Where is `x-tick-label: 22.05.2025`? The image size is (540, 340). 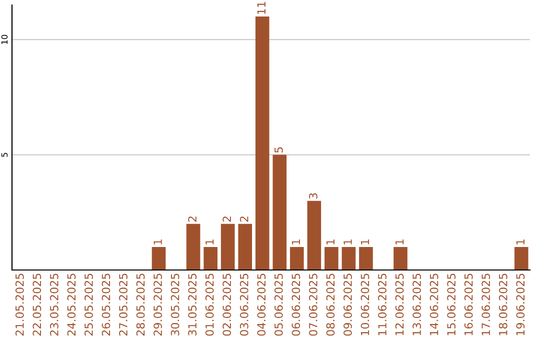 x-tick-label: 22.05.2025 is located at coordinates (37, 305).